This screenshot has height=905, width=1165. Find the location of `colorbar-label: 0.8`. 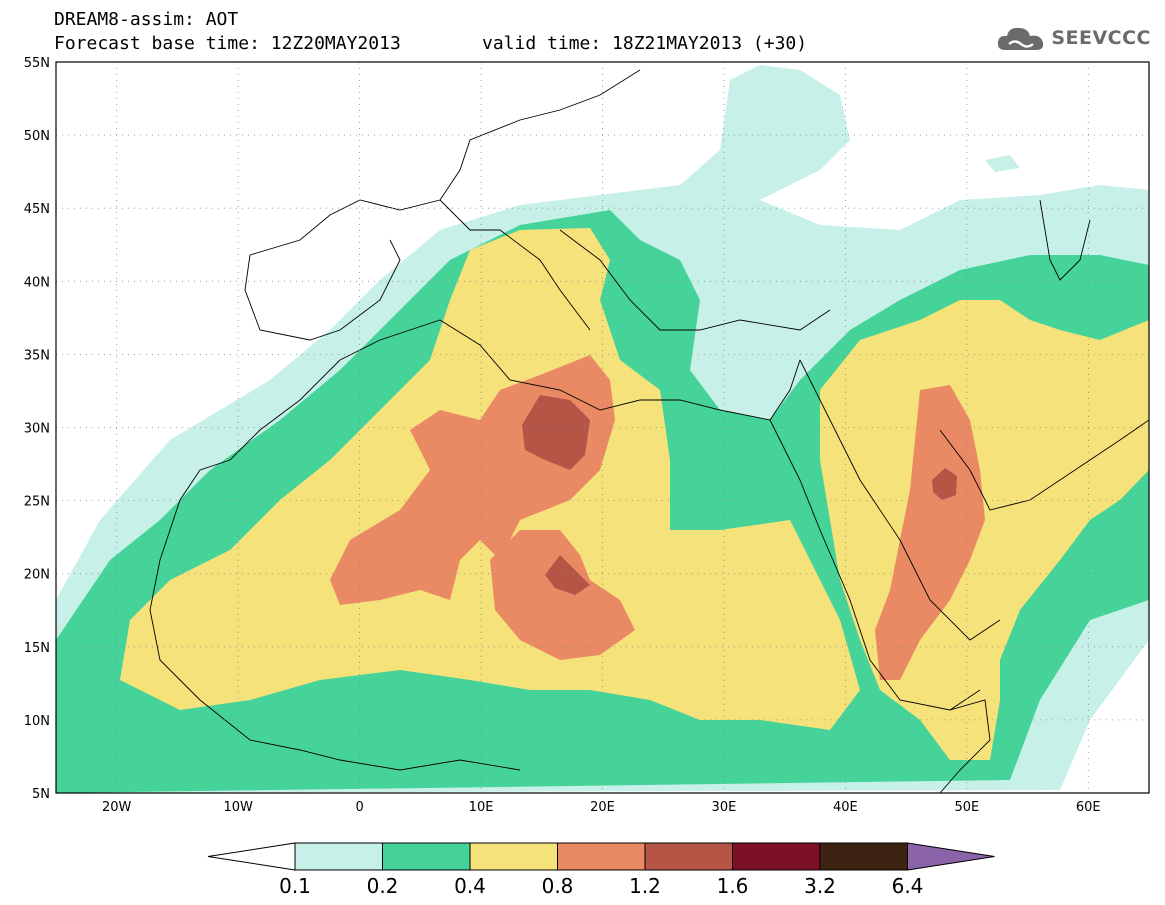

colorbar-label: 0.8 is located at coordinates (557, 886).